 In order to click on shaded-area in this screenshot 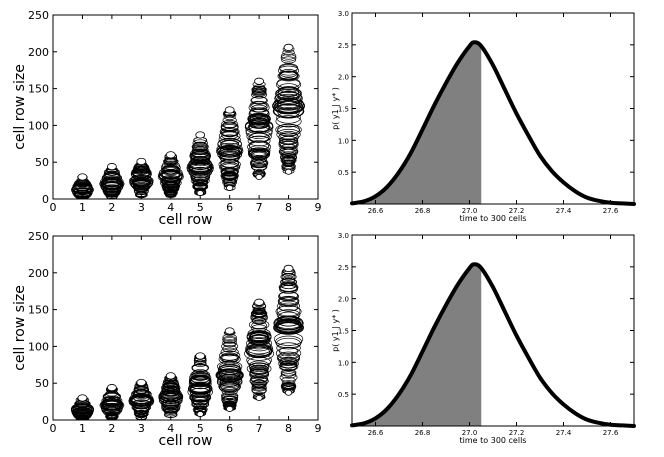, I will do `click(417, 123)`.